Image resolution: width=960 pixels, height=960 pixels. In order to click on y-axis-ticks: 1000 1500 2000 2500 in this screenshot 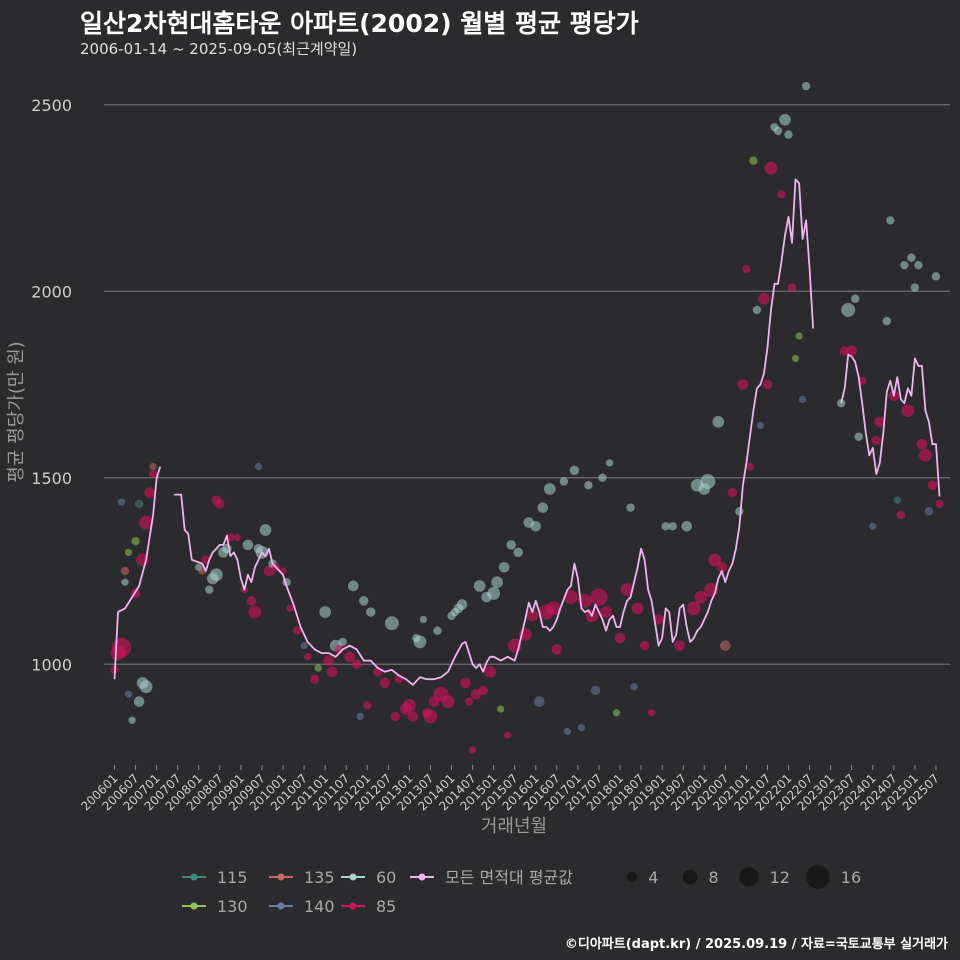, I will do `click(51, 385)`.